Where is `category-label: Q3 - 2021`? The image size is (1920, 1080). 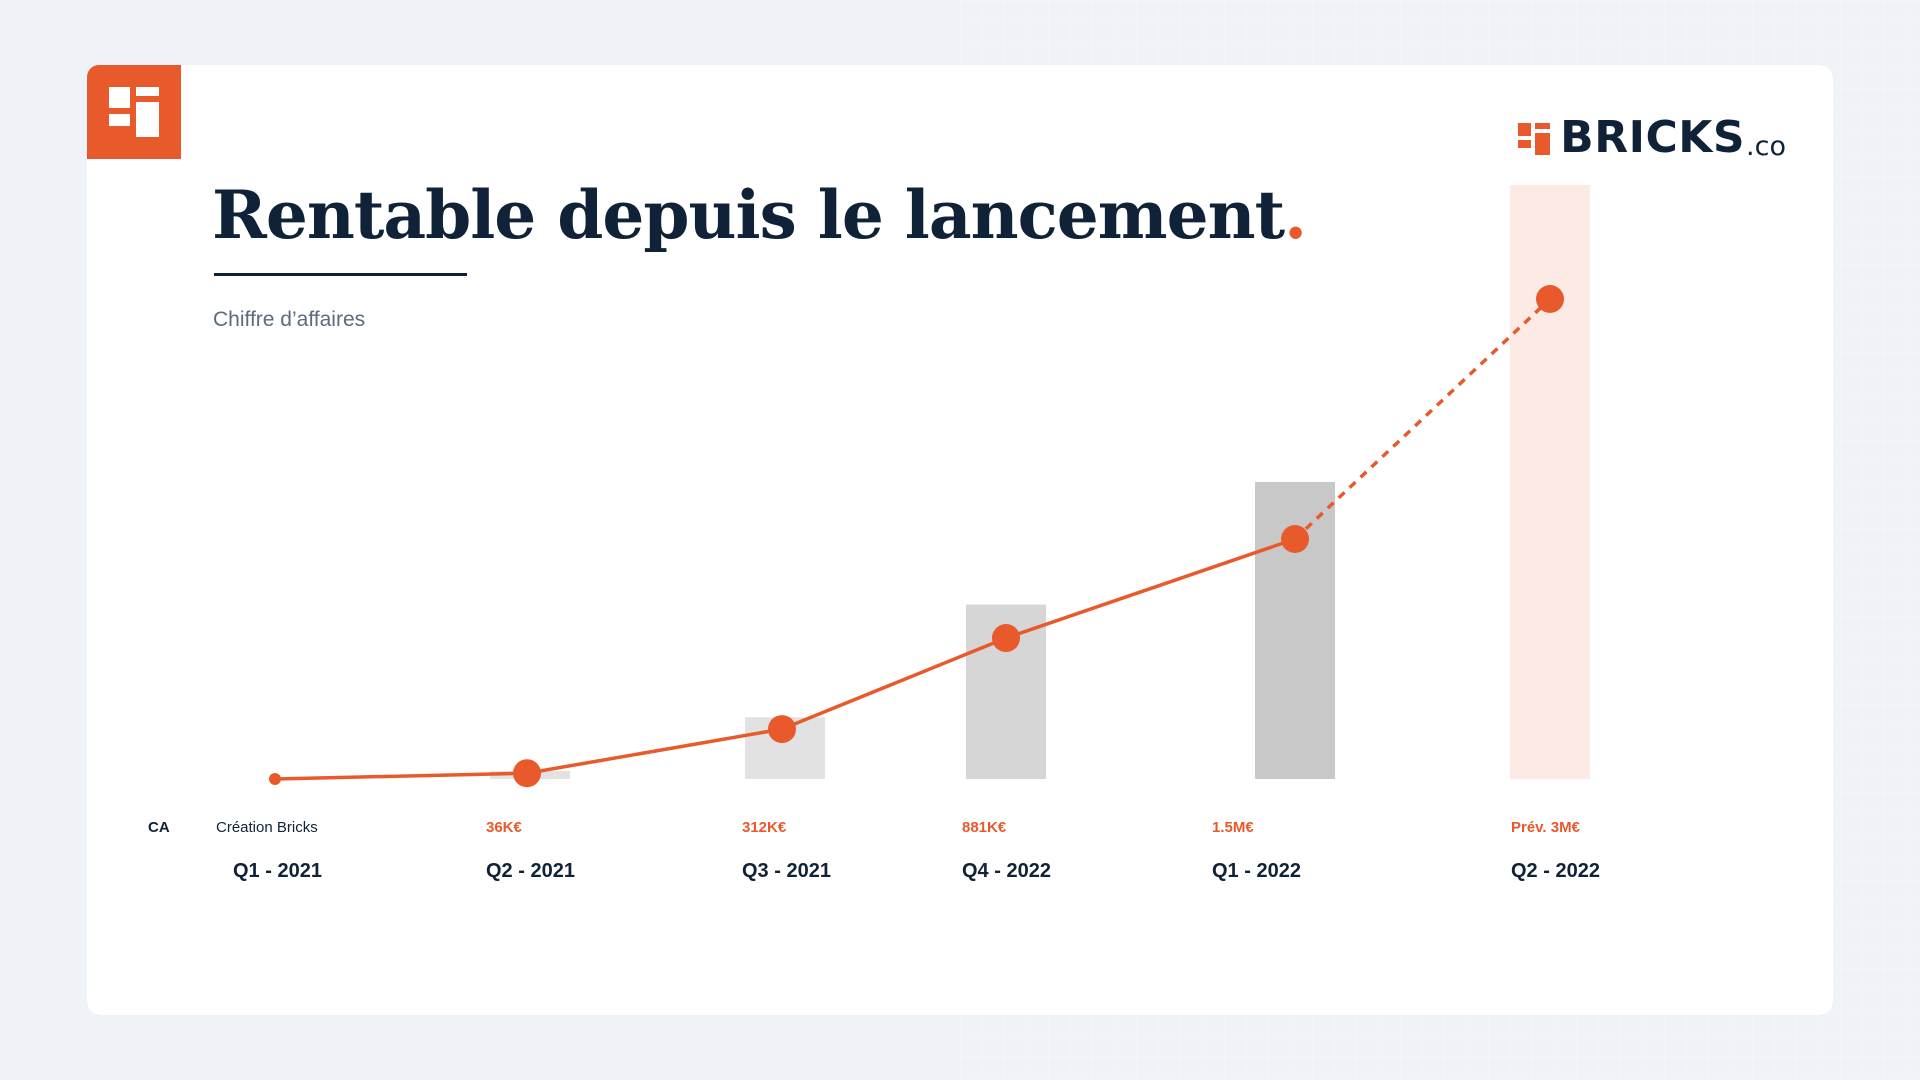
category-label: Q3 - 2021 is located at coordinates (786, 871).